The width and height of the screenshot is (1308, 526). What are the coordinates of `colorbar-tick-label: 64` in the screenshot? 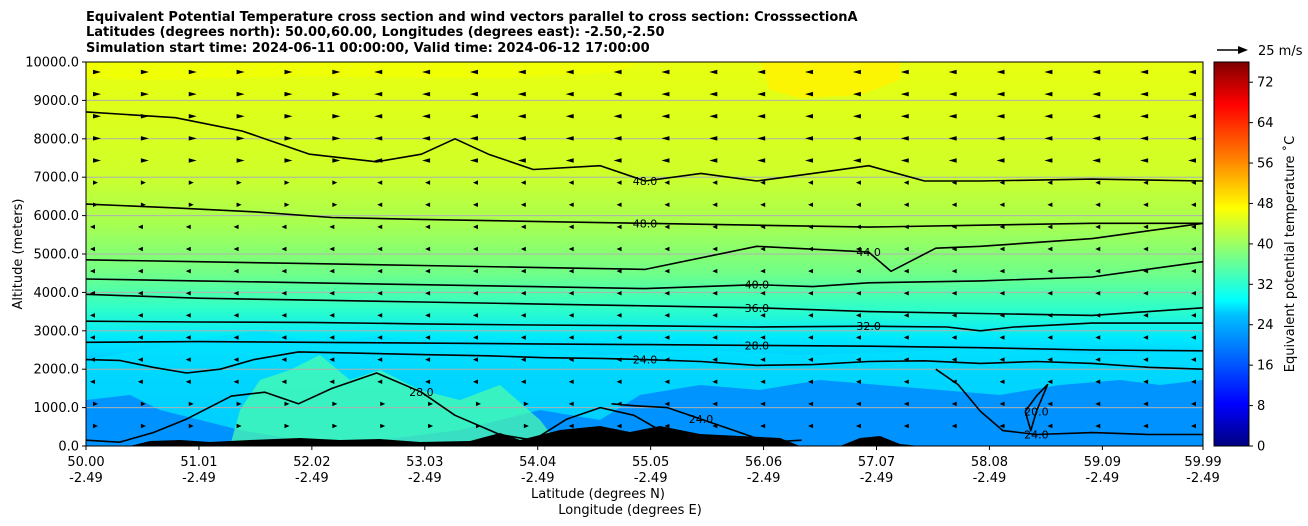 It's located at (1265, 123).